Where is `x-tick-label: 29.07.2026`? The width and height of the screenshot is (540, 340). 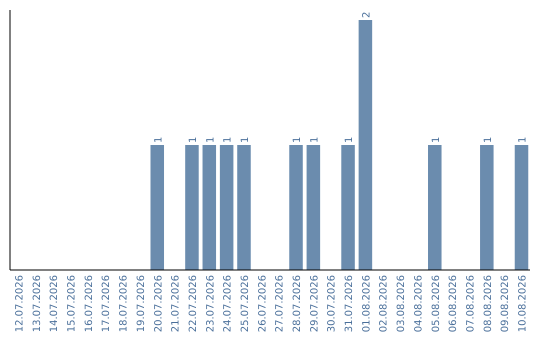
x-tick-label: 29.07.2026 is located at coordinates (314, 303).